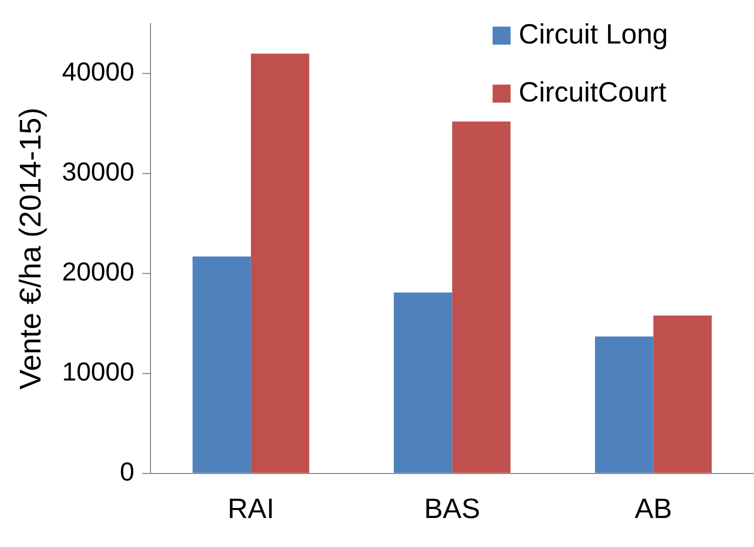  What do you see at coordinates (98, 171) in the screenshot?
I see `y-tick-label: 30000` at bounding box center [98, 171].